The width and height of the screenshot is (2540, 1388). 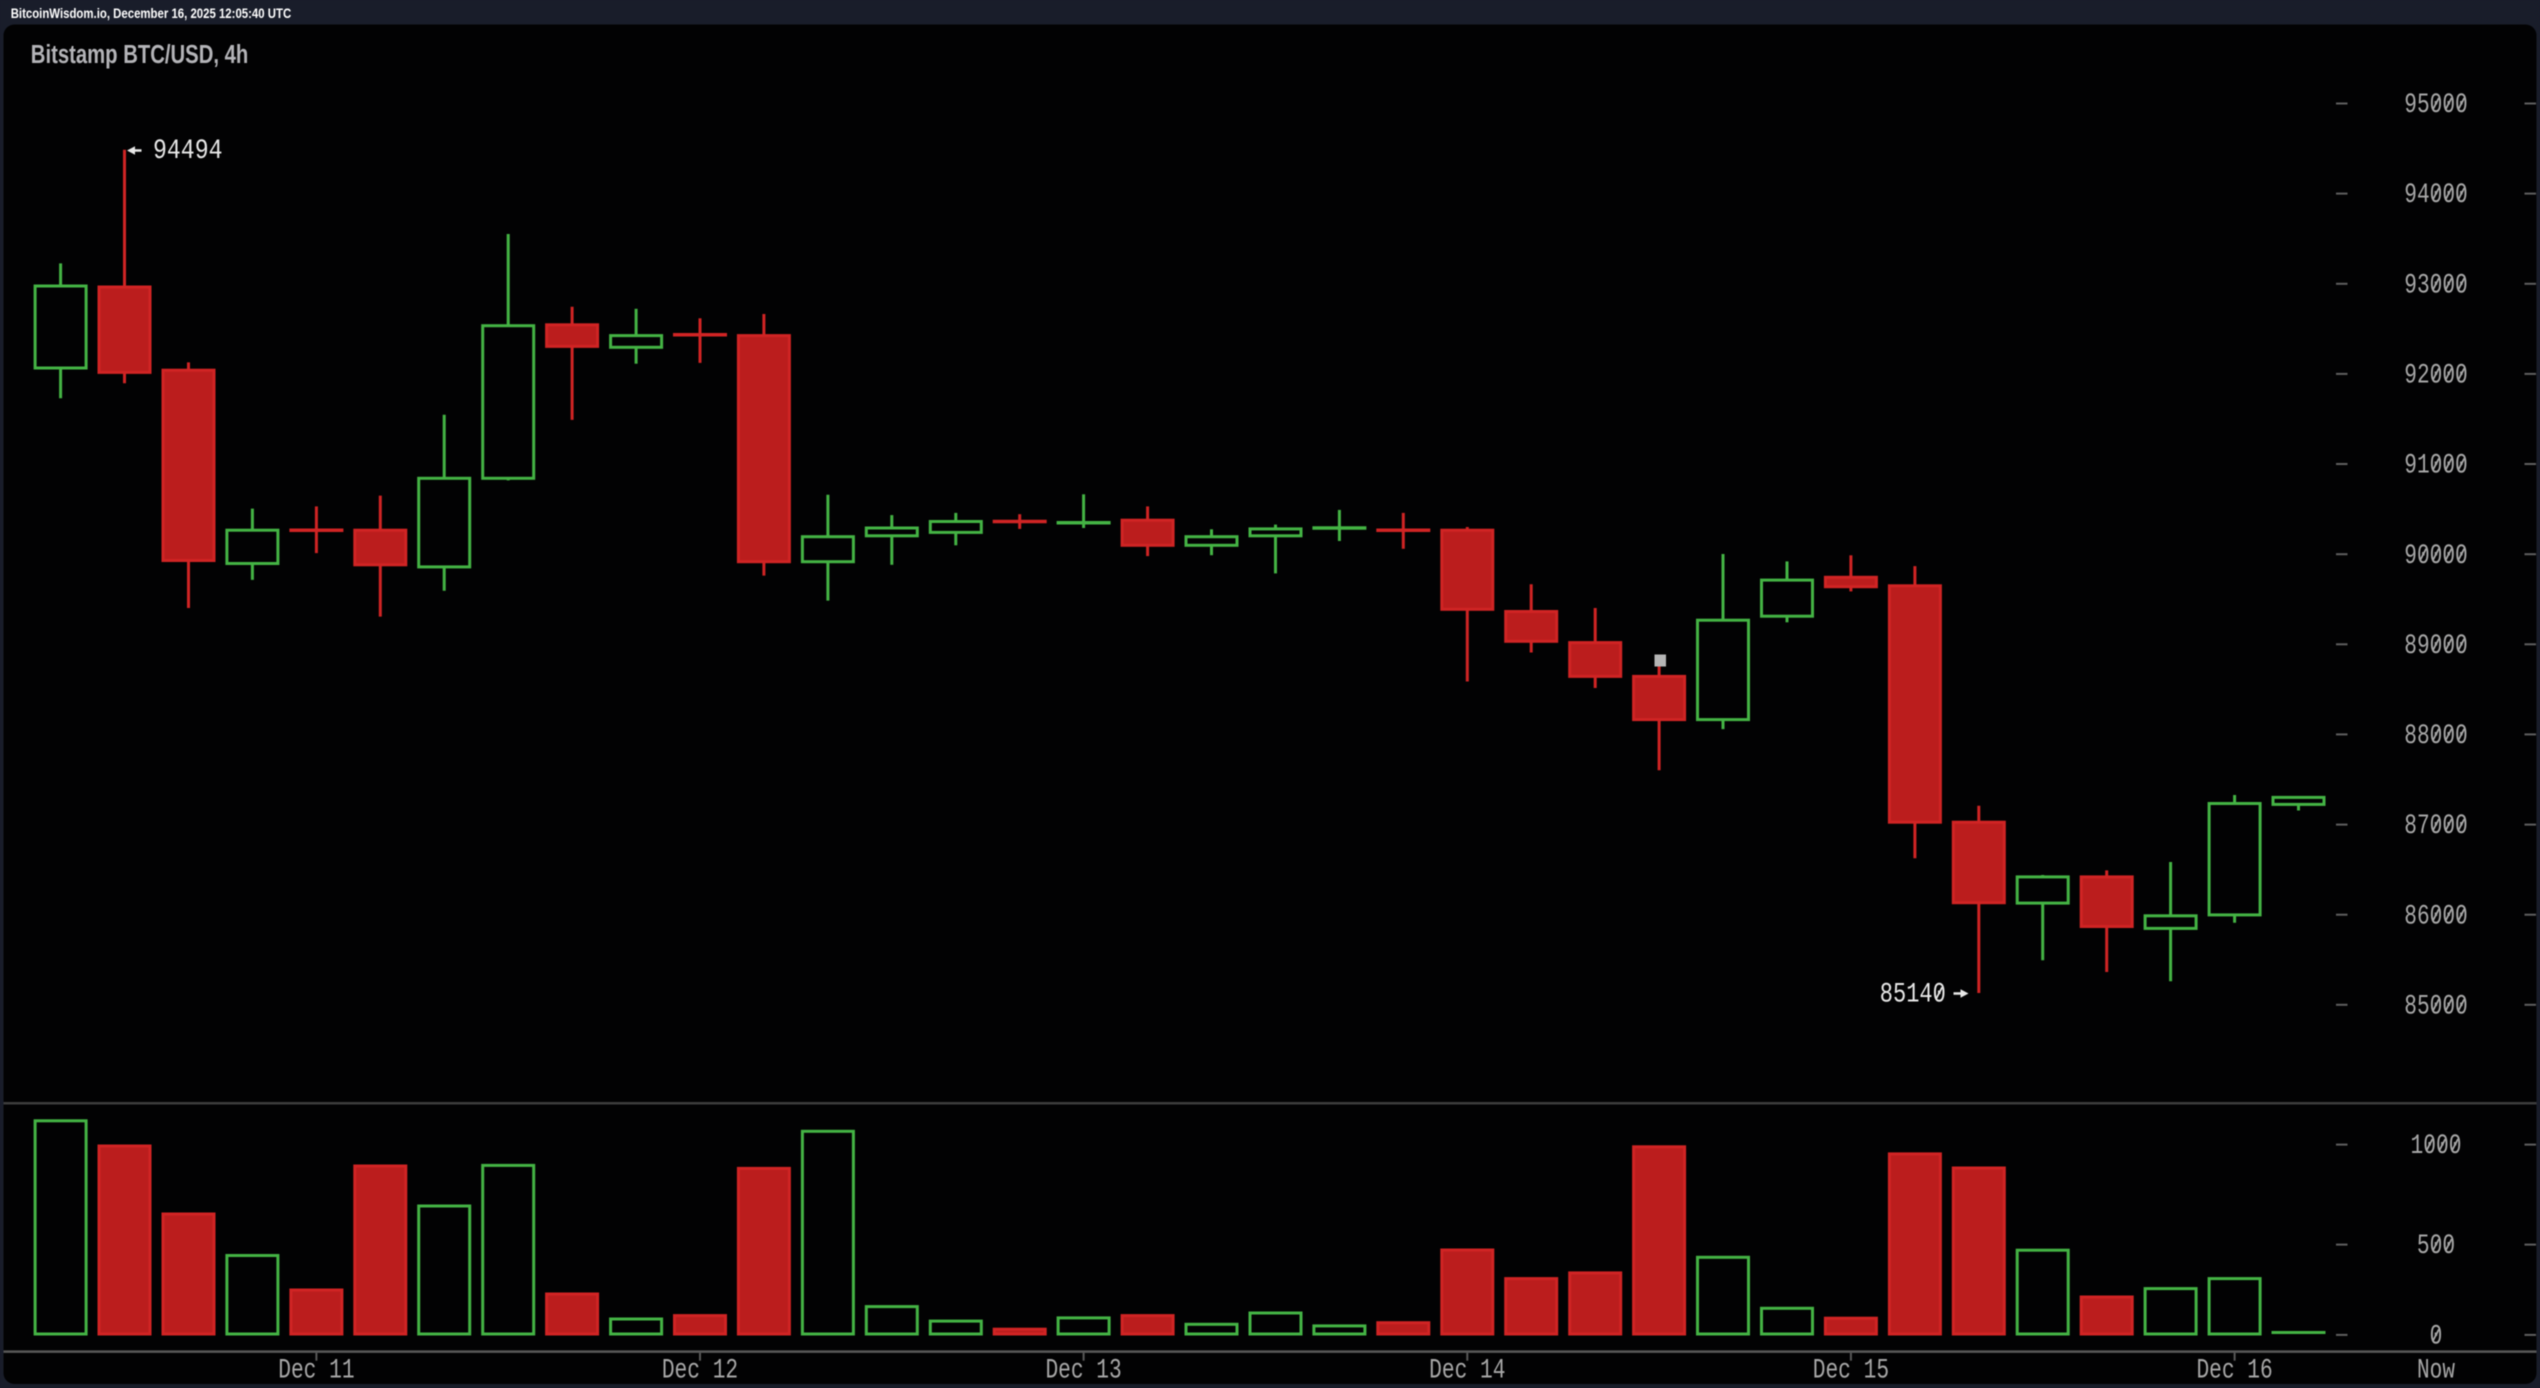 I want to click on svg-text: 93000, so click(x=2436, y=285).